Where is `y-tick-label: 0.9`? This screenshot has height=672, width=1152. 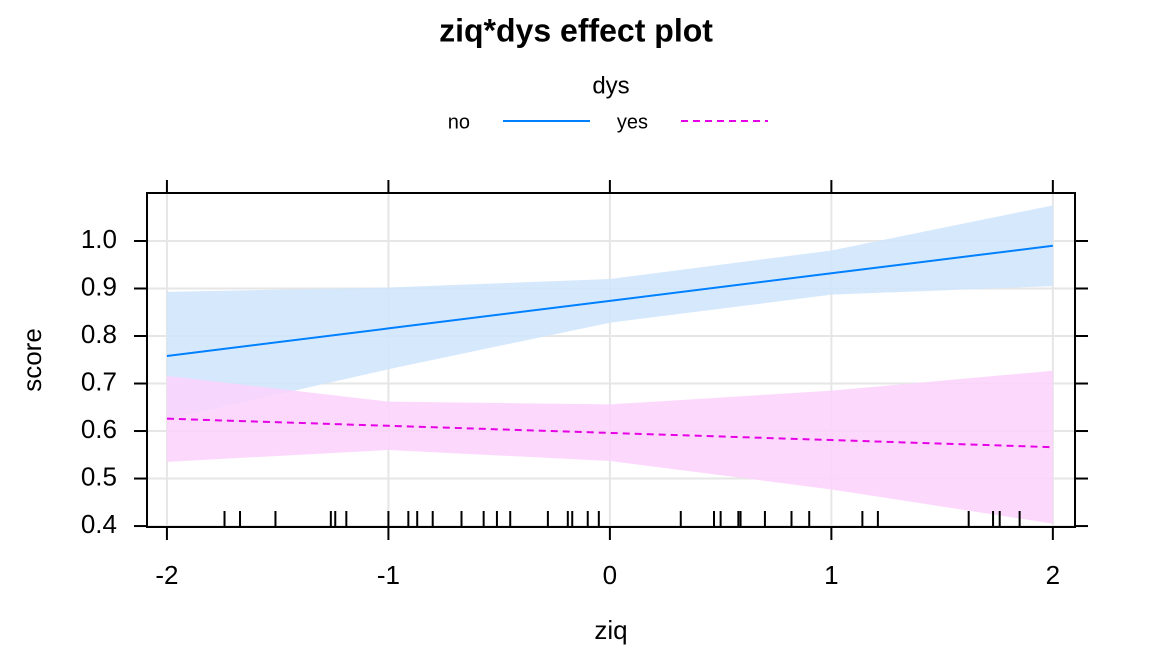 y-tick-label: 0.9 is located at coordinates (99, 286).